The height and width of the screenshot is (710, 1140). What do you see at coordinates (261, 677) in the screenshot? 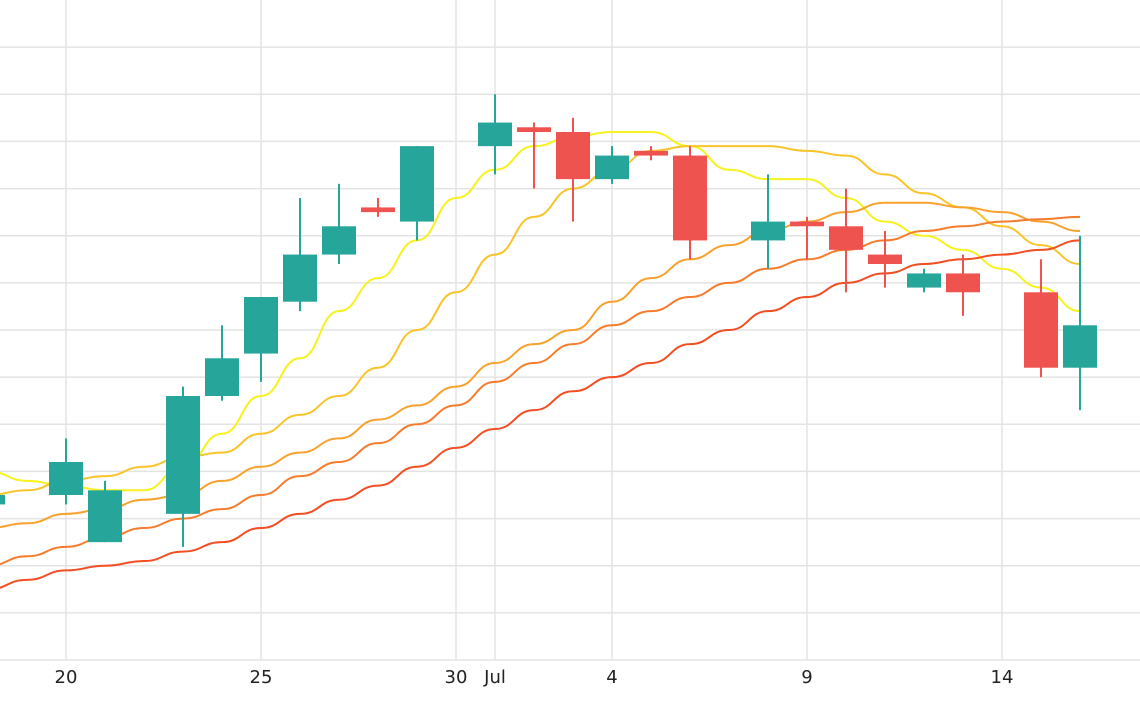
I see `x-tick-label: 25` at bounding box center [261, 677].